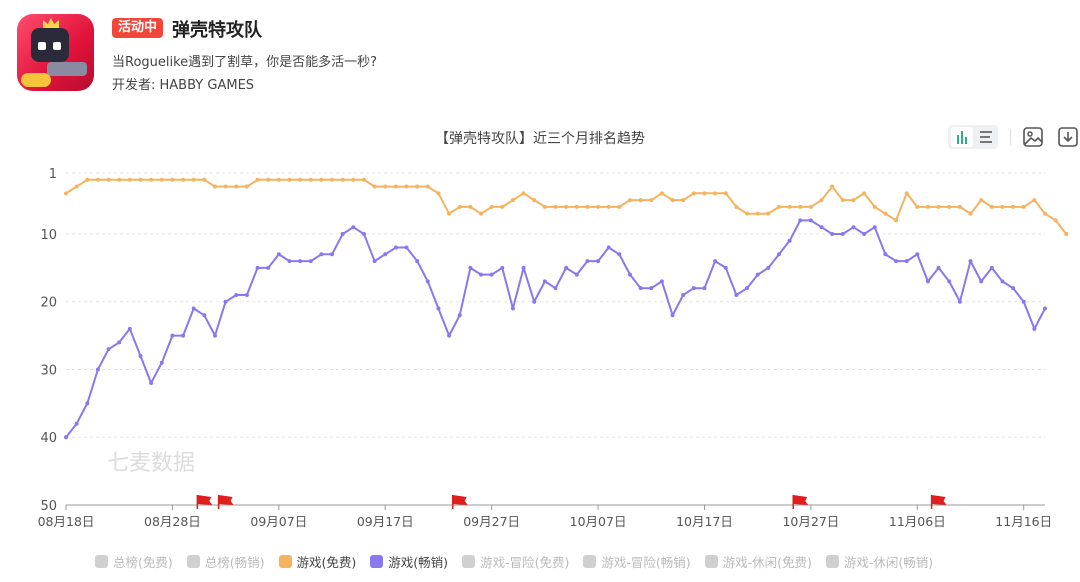 This screenshot has height=582, width=1080. What do you see at coordinates (409, 561) in the screenshot?
I see `legend-item: 游戏(畅销)` at bounding box center [409, 561].